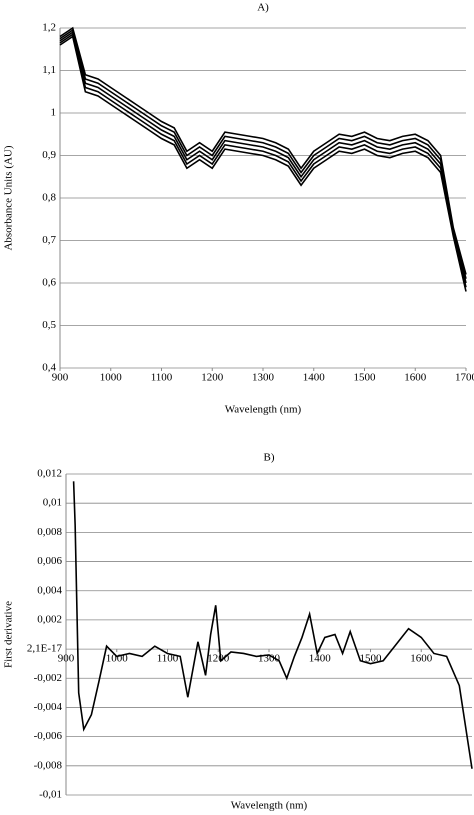 Image resolution: width=474 pixels, height=815 pixels. I want to click on y-tick-label: 0,4, so click(49, 368).